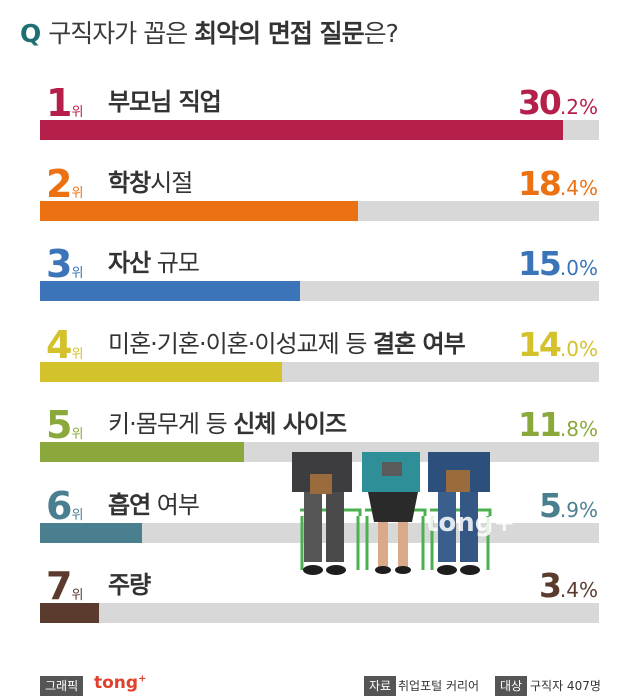  I want to click on category-label-bold: 신체 사이즈, so click(290, 424).